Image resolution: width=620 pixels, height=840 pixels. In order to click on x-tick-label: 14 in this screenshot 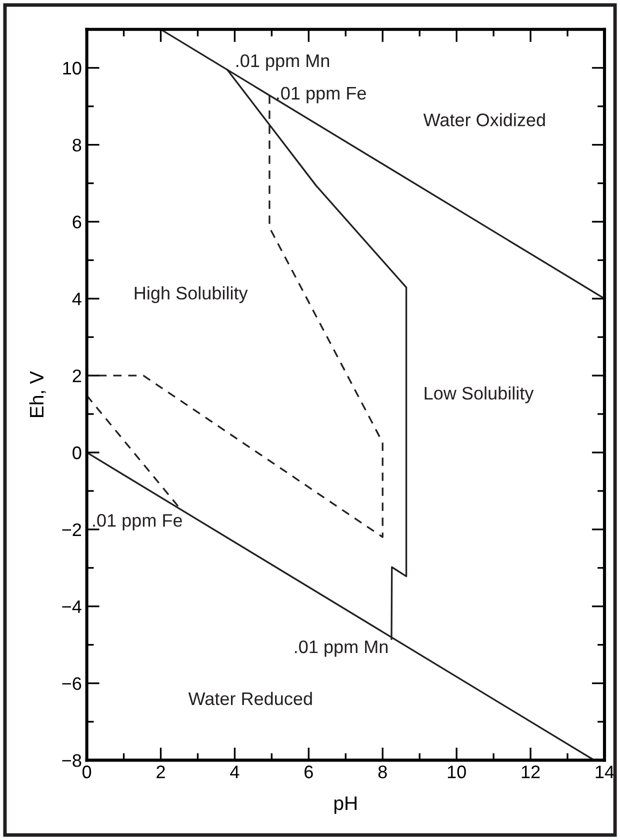, I will do `click(605, 772)`.